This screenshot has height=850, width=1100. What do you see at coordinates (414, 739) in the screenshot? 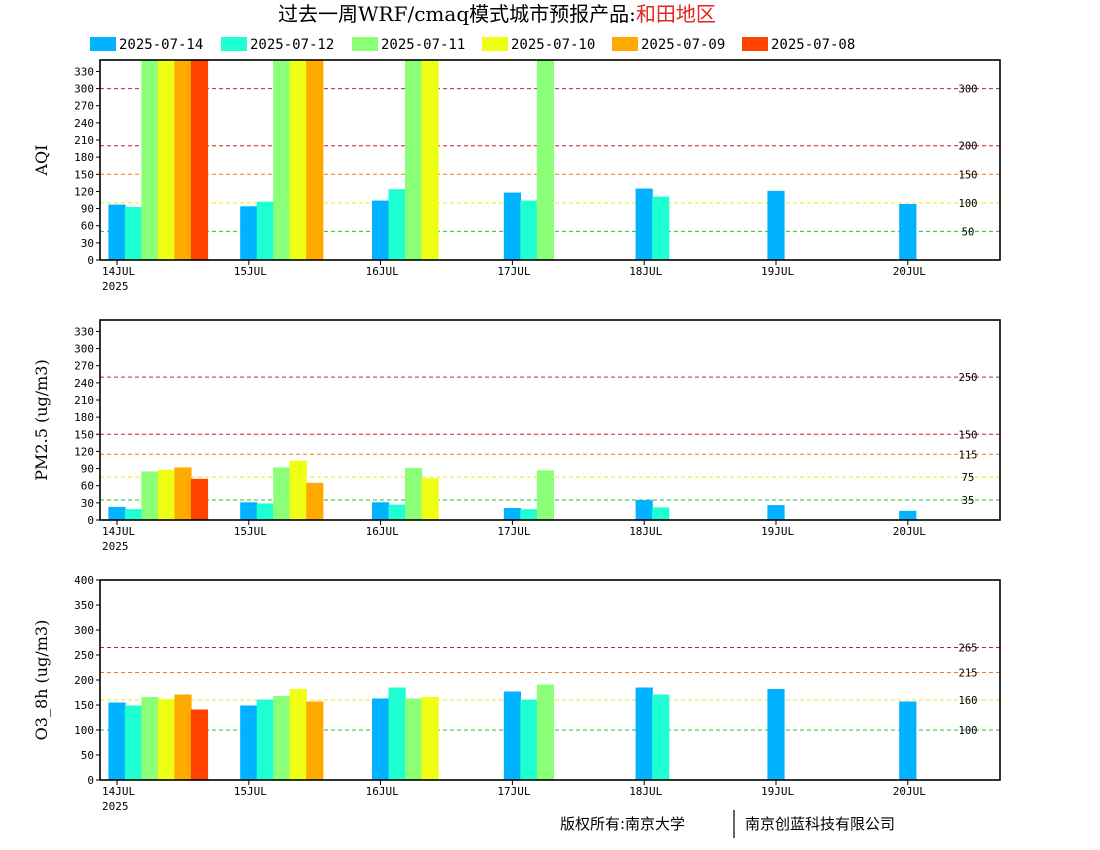
I see `bar-2025-07-11-16JUL` at bounding box center [414, 739].